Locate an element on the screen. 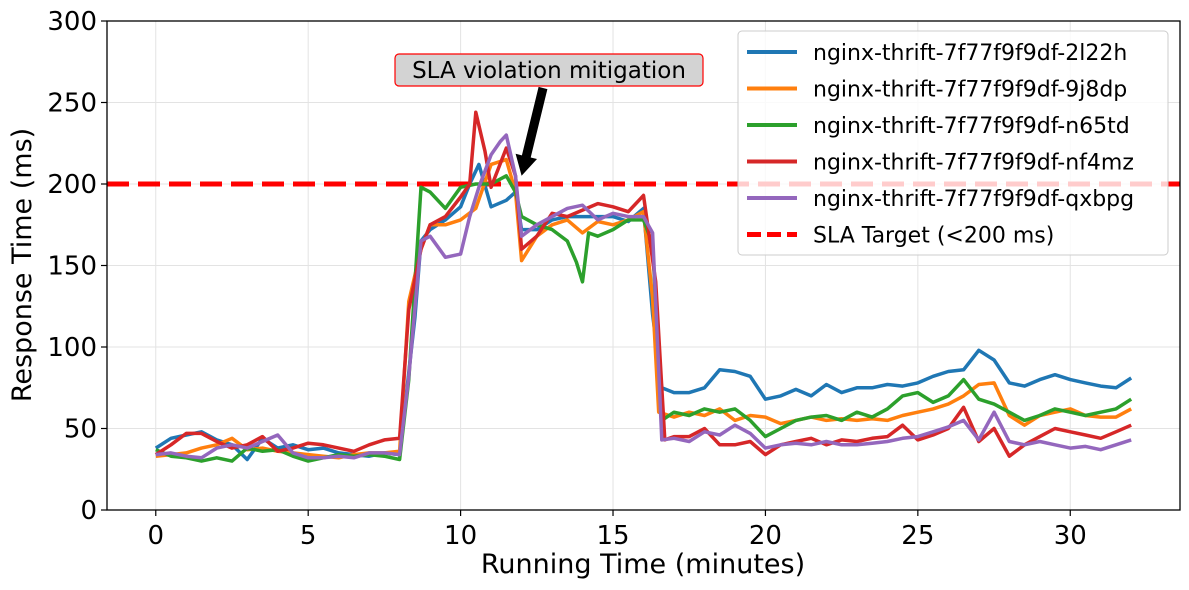  y-tick-label: 250 is located at coordinates (72, 104).